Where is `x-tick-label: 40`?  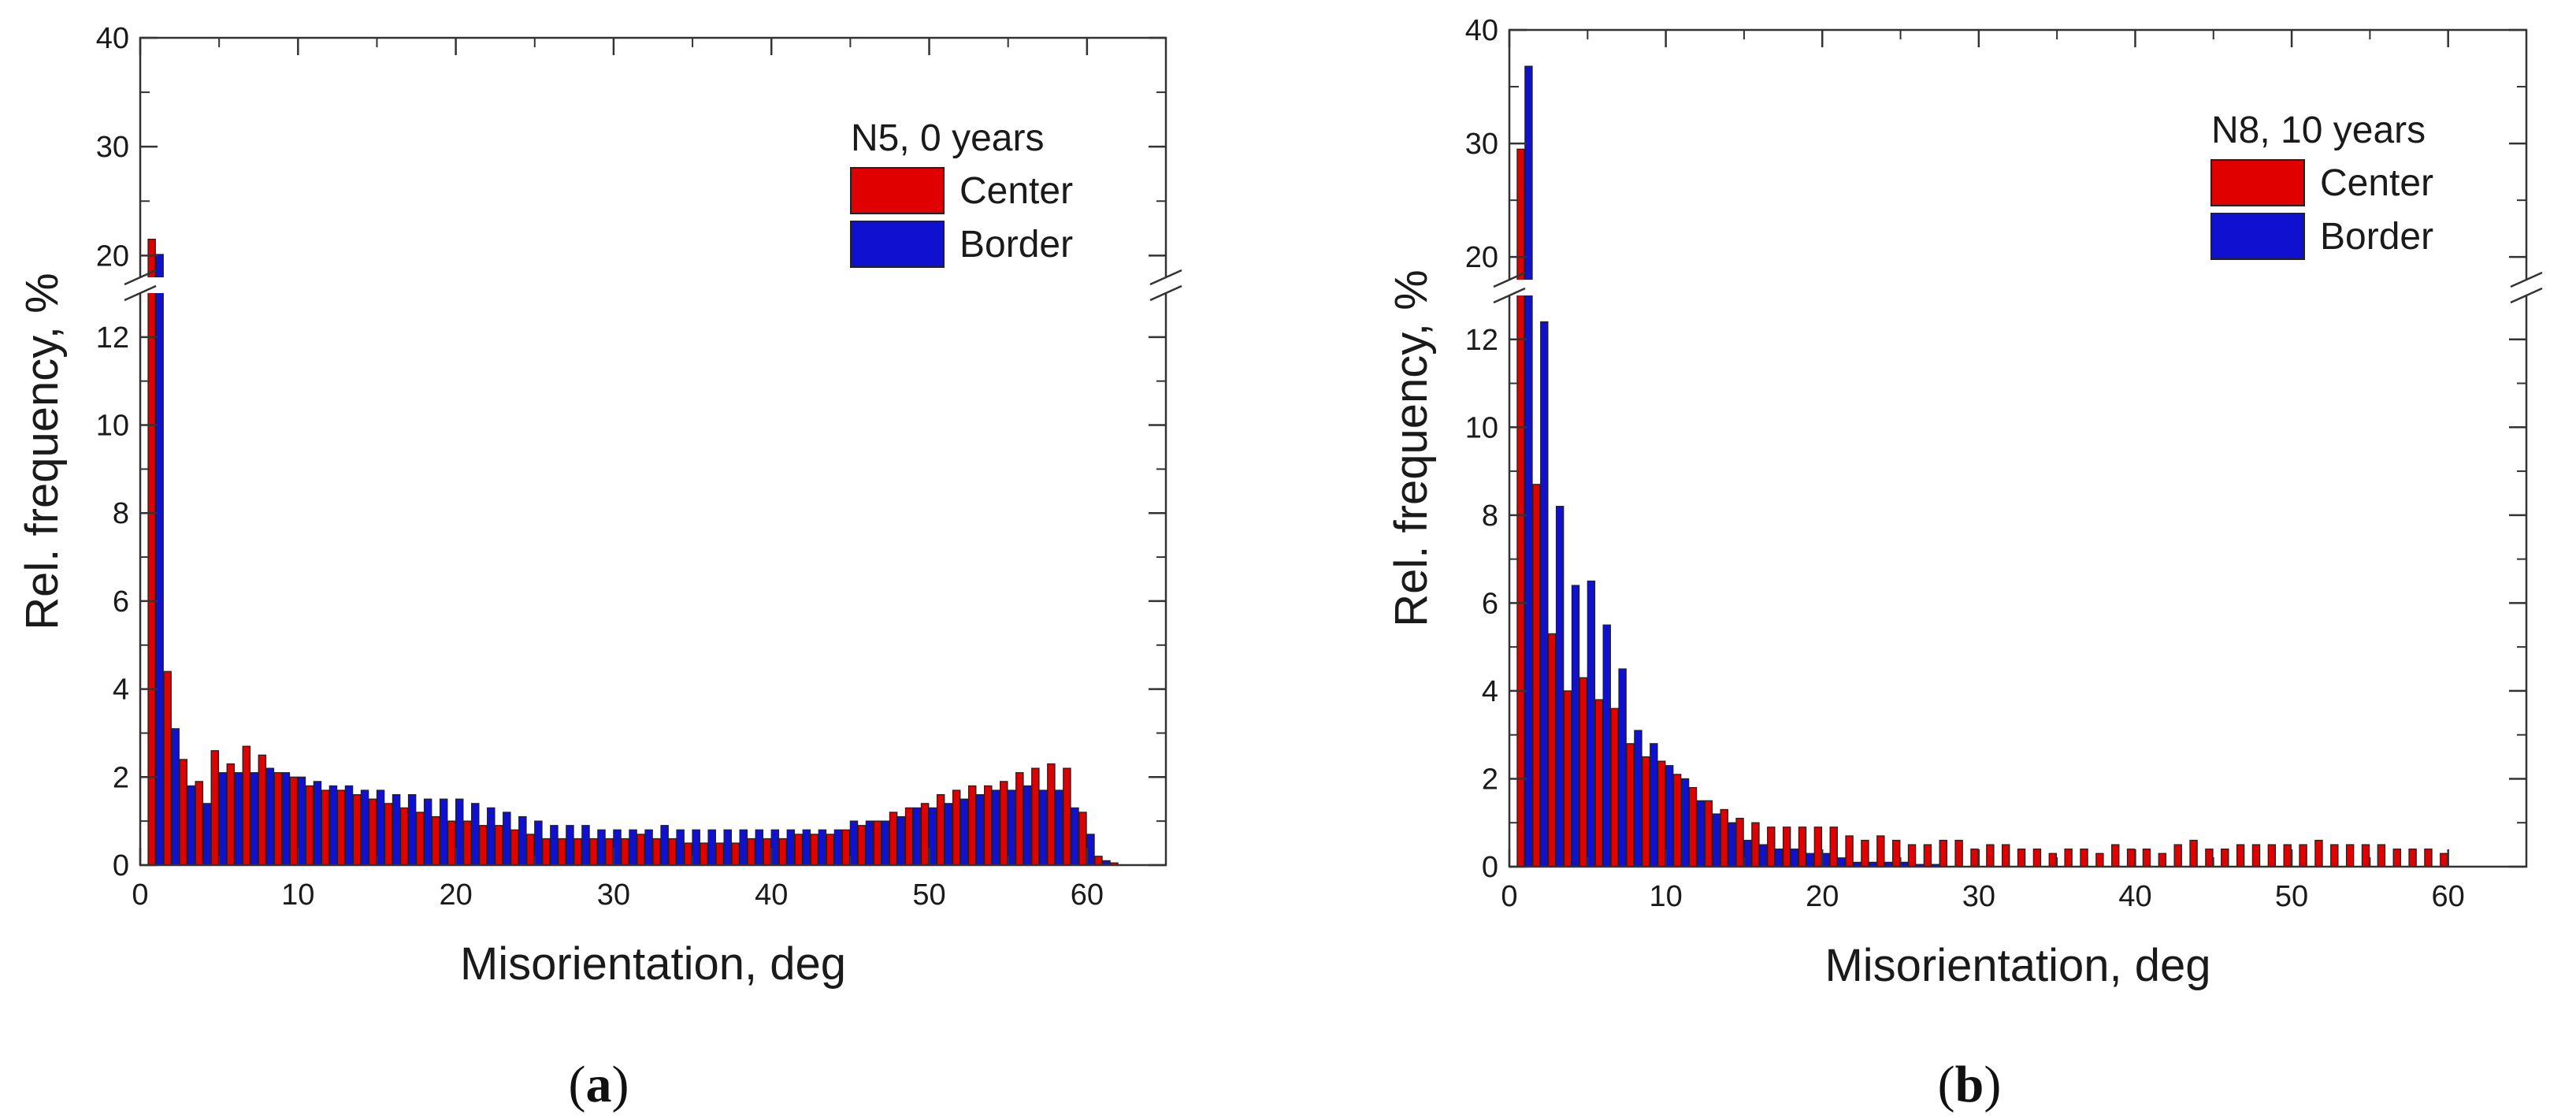 x-tick-label: 40 is located at coordinates (771, 895).